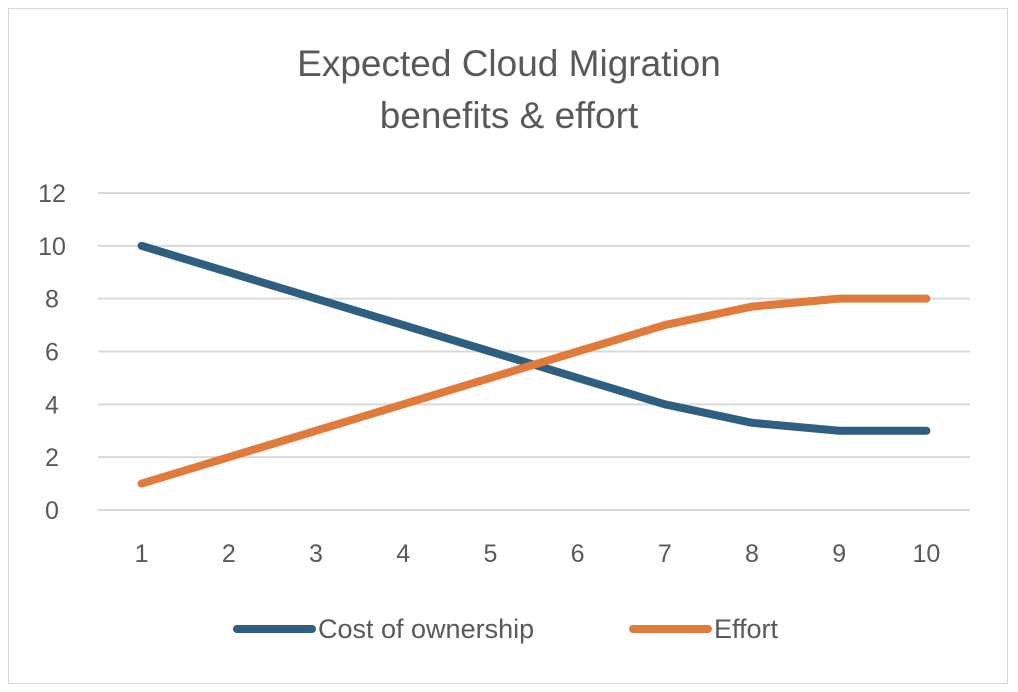 This screenshot has width=1018, height=692. Describe the element at coordinates (538, 554) in the screenshot. I see `x-axis-ticks: 1 2 3 4 5 6 7 8 9 10` at that location.